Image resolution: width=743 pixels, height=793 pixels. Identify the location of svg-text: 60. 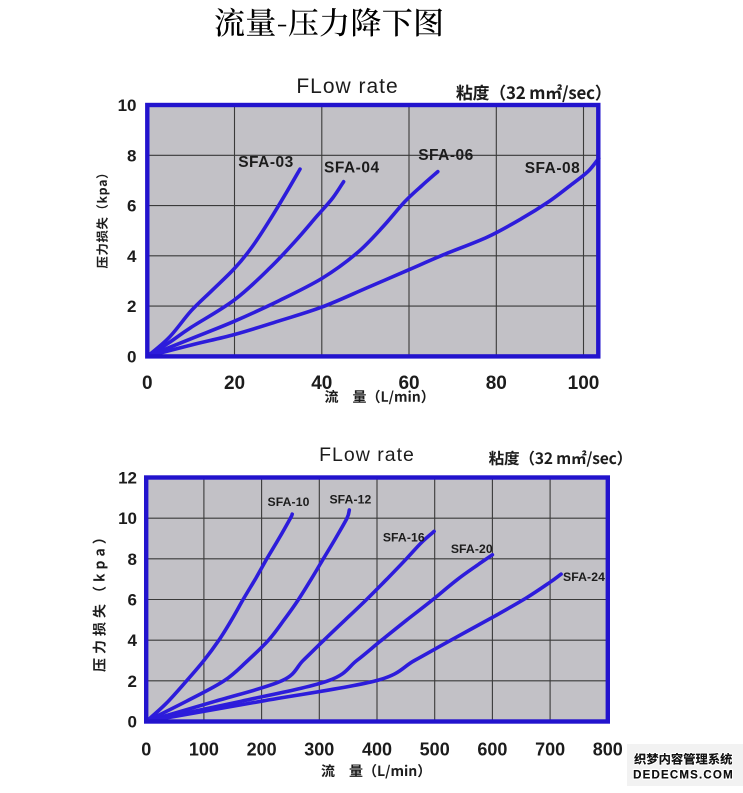
(408, 383).